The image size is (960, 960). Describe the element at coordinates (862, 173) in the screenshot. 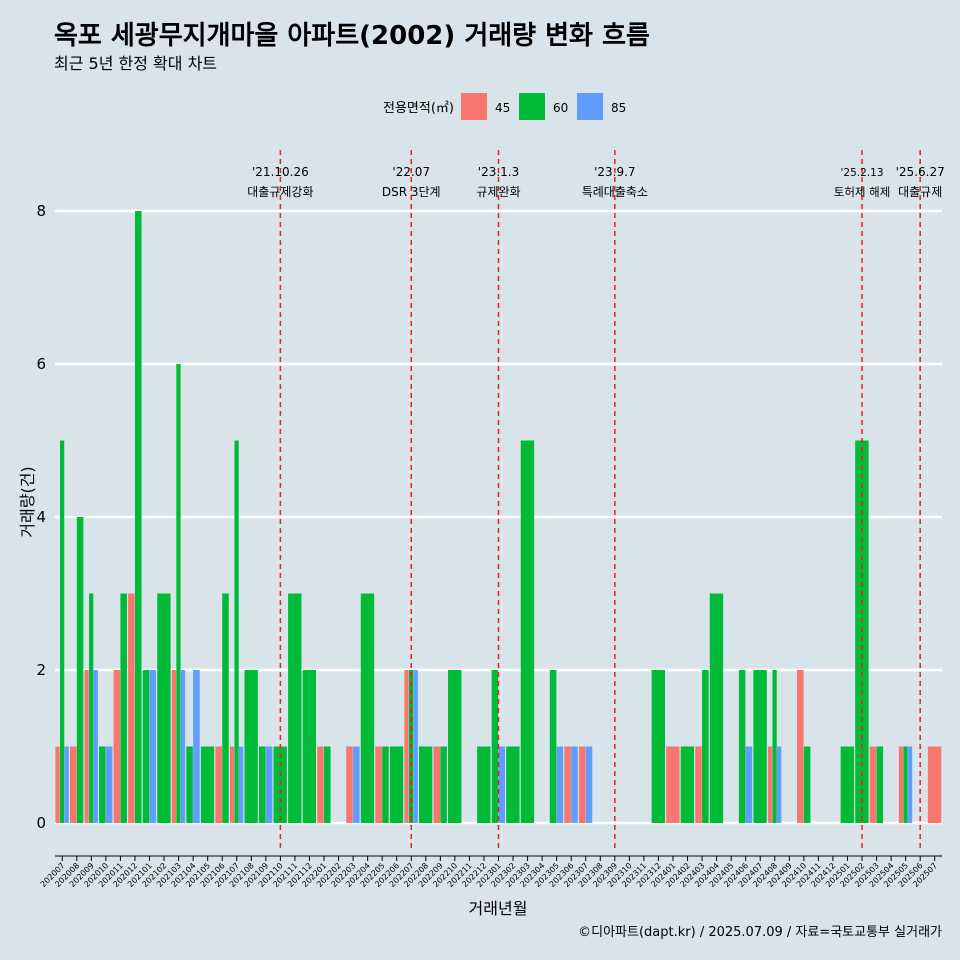

I see `annotation-date: '25.2.13` at that location.